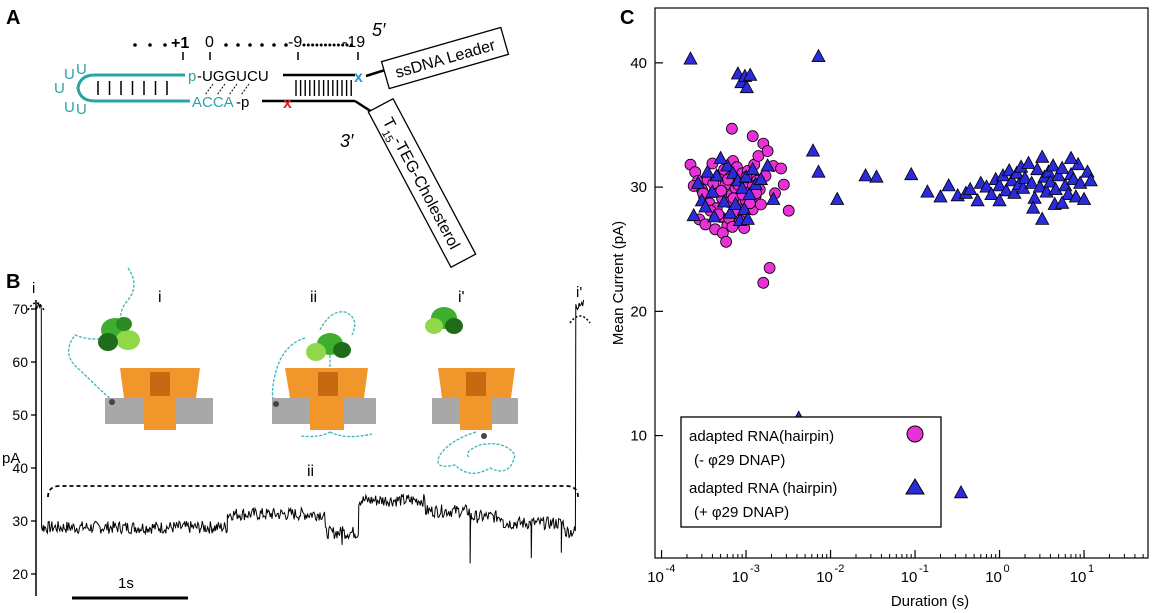 The width and height of the screenshot is (1160, 613). What do you see at coordinates (915, 434) in the screenshot?
I see `legend-circle-marker` at bounding box center [915, 434].